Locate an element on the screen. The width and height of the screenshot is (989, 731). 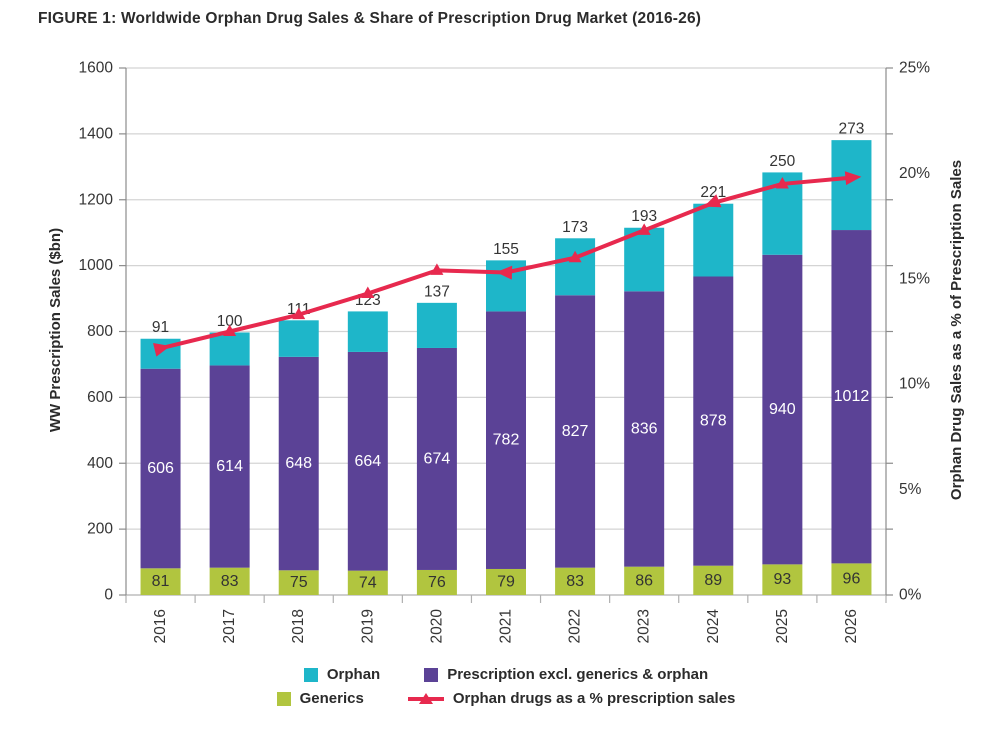
legend-item-orphan-drugs-as-a-prescription-sales: Orphan drugs as a % prescription sales is located at coordinates (571, 698).